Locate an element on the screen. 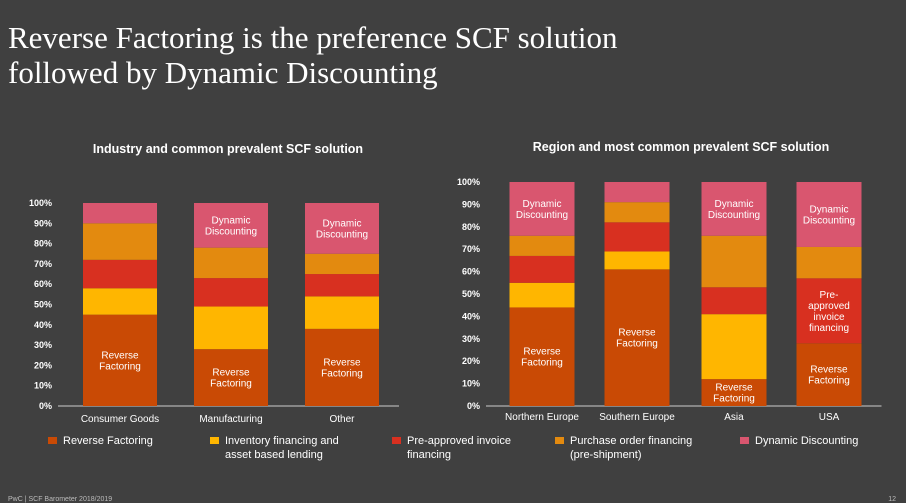 The image size is (906, 503). chart-0-category-label: Manufacturing is located at coordinates (230, 419).